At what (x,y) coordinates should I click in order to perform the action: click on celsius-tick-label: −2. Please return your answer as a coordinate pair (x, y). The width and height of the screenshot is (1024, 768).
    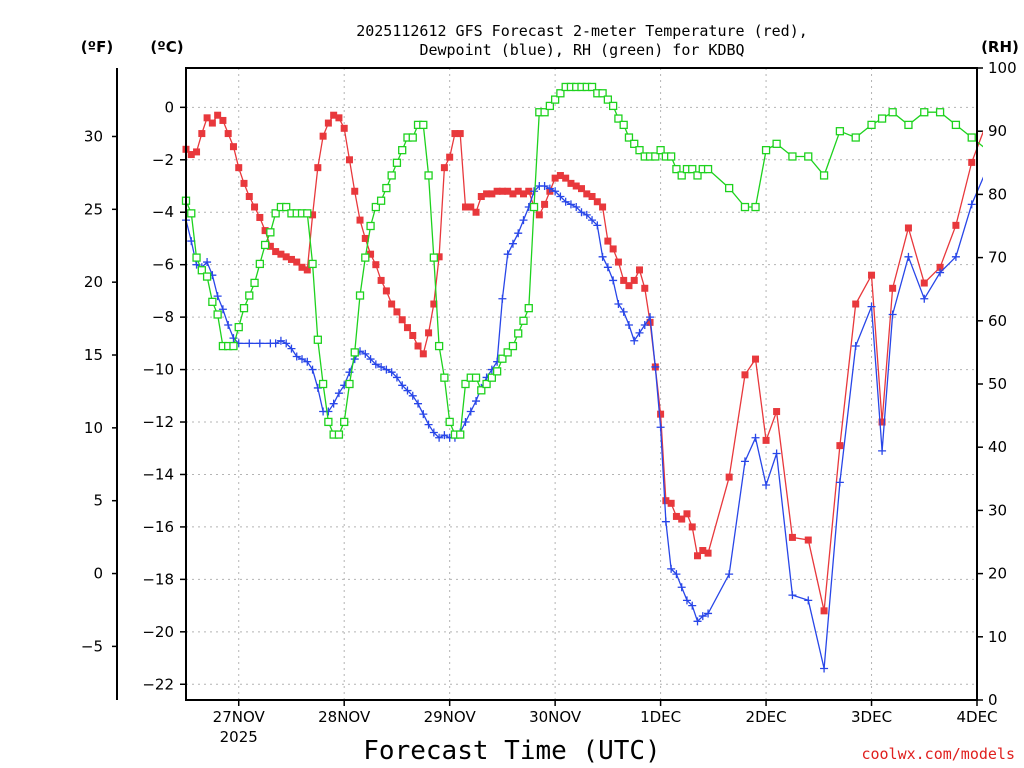
    Looking at the image, I should click on (163, 160).